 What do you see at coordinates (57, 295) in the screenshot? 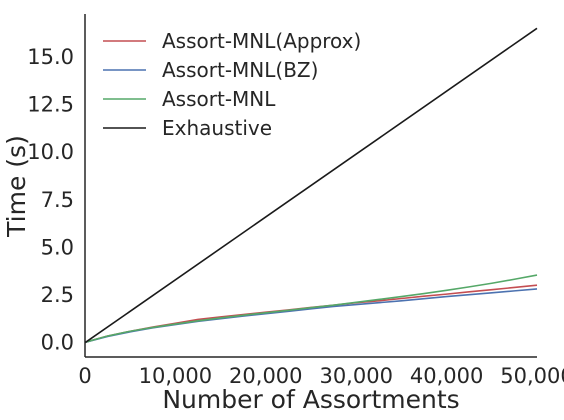
I see `y-tick-label: 2.5` at bounding box center [57, 295].